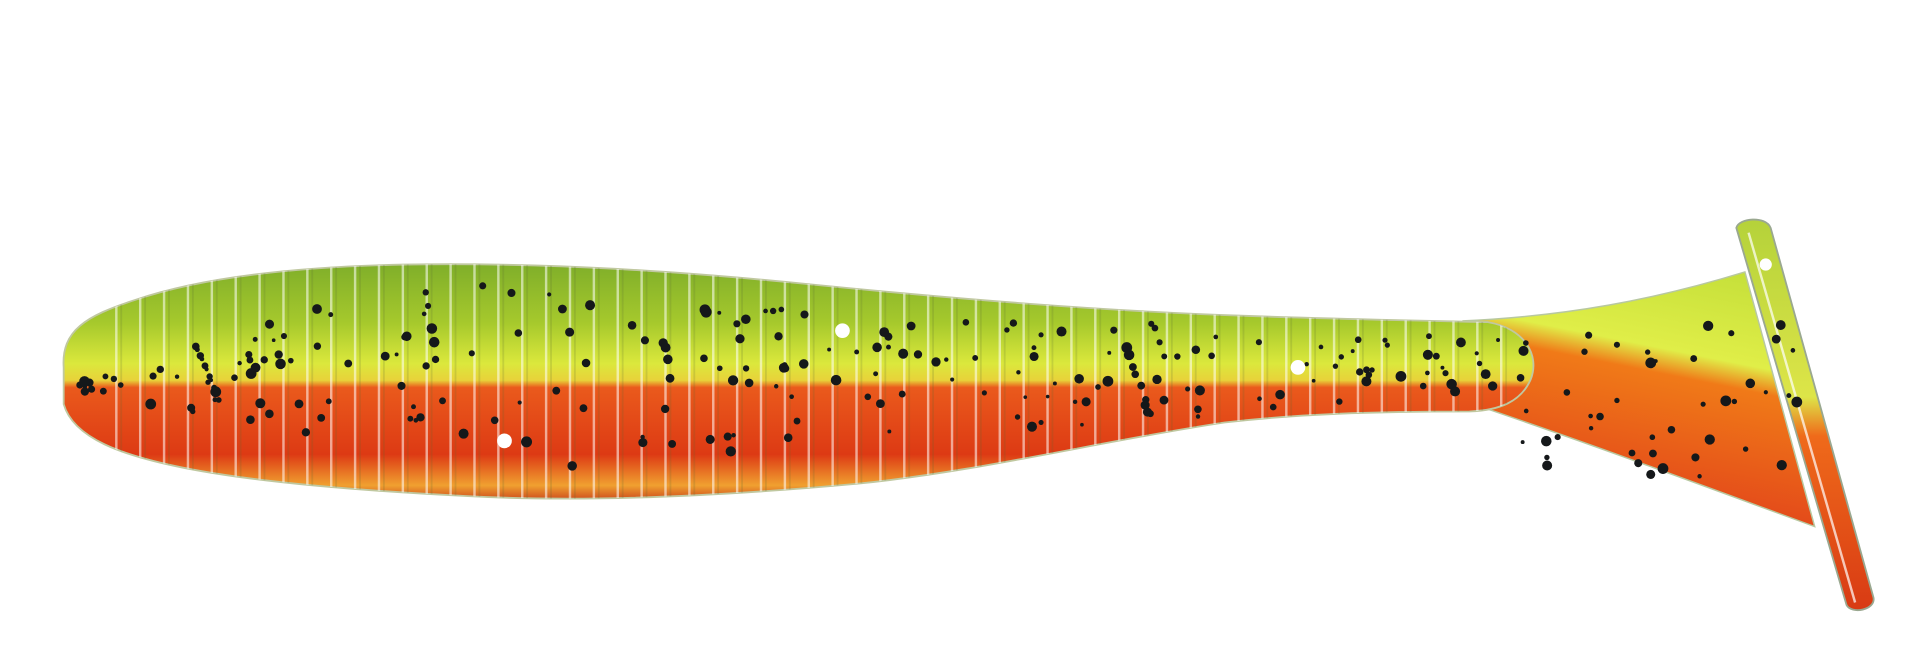  I want to click on highlight, so click(1765, 264).